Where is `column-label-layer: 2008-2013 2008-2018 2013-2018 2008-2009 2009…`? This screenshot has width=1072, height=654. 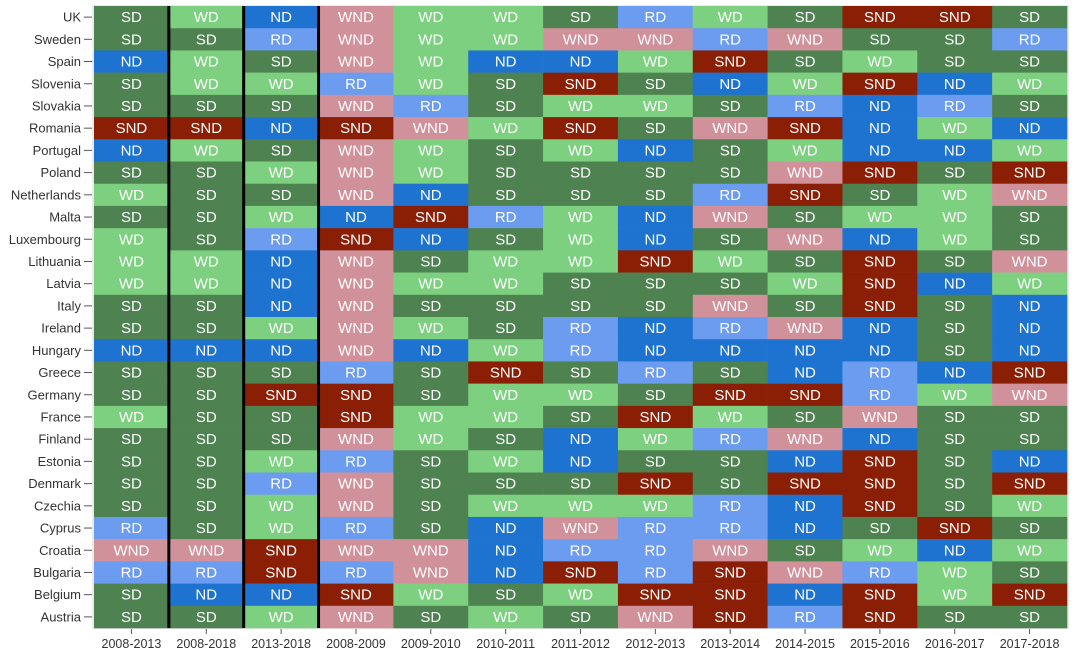
column-label-layer: 2008-2013 2008-2018 2013-2018 2008-2009 2009… is located at coordinates (581, 640).